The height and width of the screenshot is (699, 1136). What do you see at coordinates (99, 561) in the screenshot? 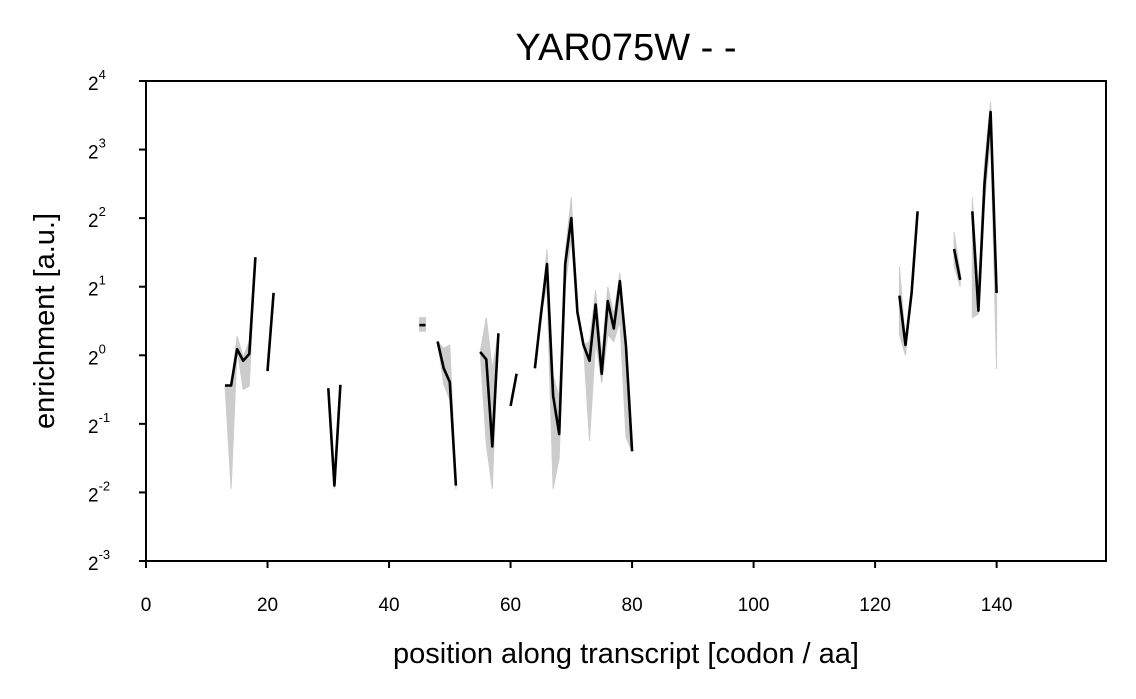
I see `y-tick-label-7: 2-3` at bounding box center [99, 561].